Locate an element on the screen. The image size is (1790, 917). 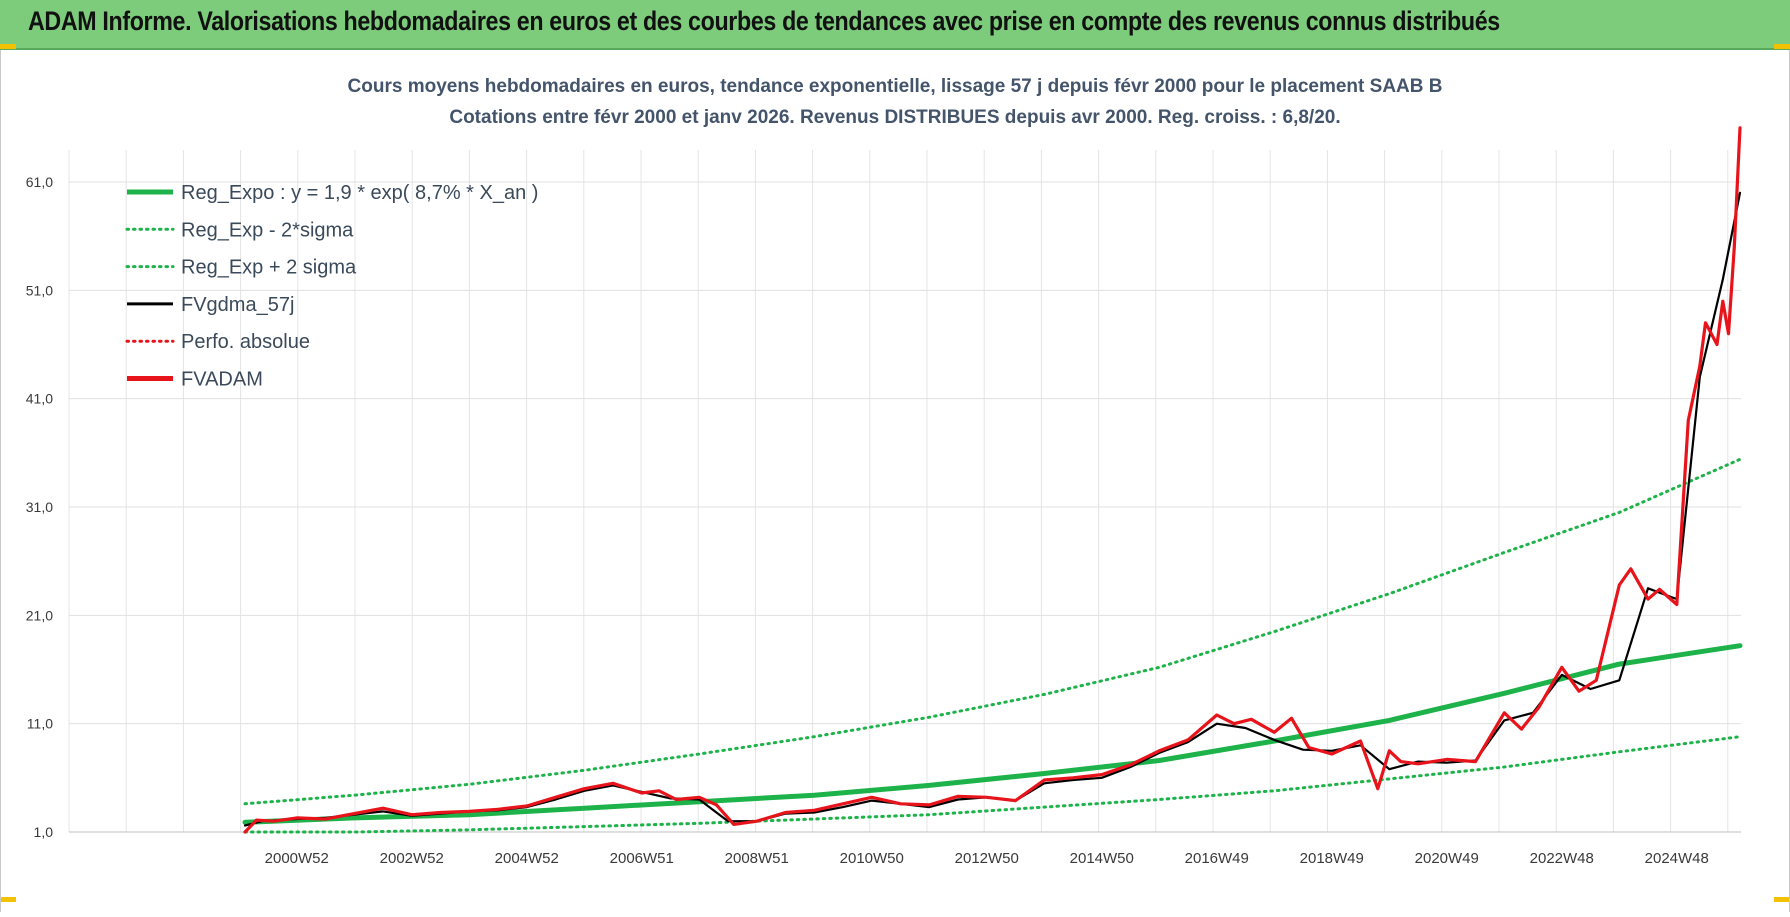
legend-label-fvadam: FVADAM is located at coordinates (222, 380).